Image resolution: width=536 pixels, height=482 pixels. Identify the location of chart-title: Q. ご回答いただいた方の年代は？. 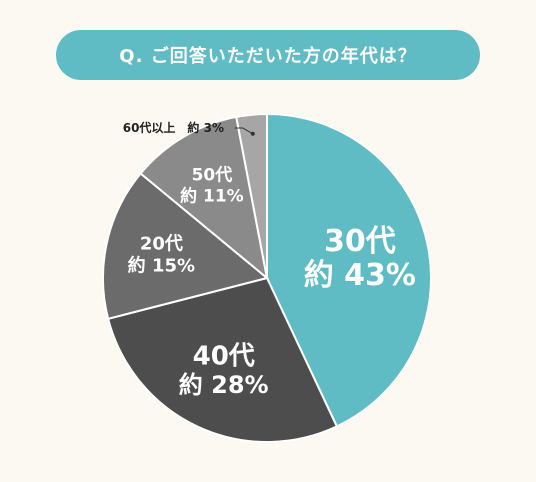
(268, 56).